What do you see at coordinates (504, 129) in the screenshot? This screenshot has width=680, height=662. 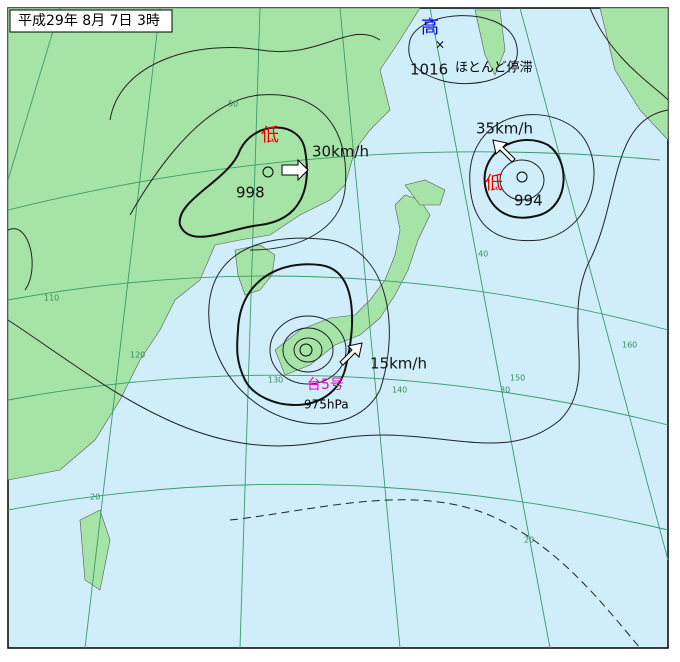 I see `low-speed: 35km/h` at bounding box center [504, 129].